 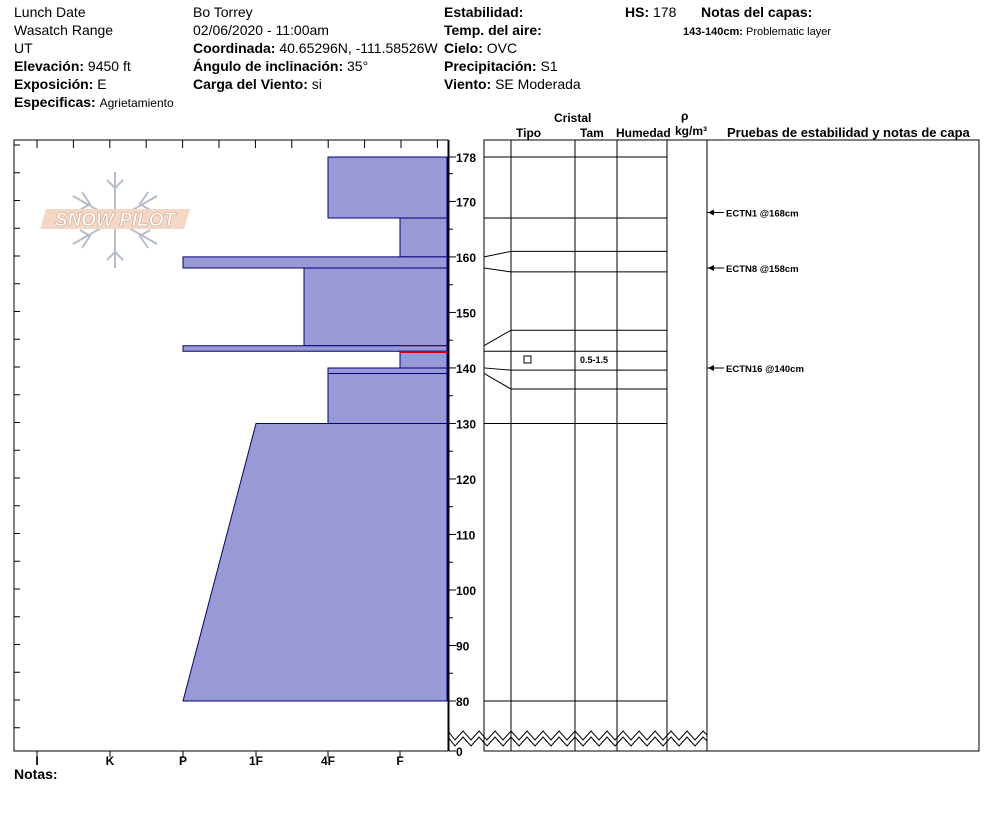 What do you see at coordinates (466, 158) in the screenshot?
I see `depth-tick-label: 178` at bounding box center [466, 158].